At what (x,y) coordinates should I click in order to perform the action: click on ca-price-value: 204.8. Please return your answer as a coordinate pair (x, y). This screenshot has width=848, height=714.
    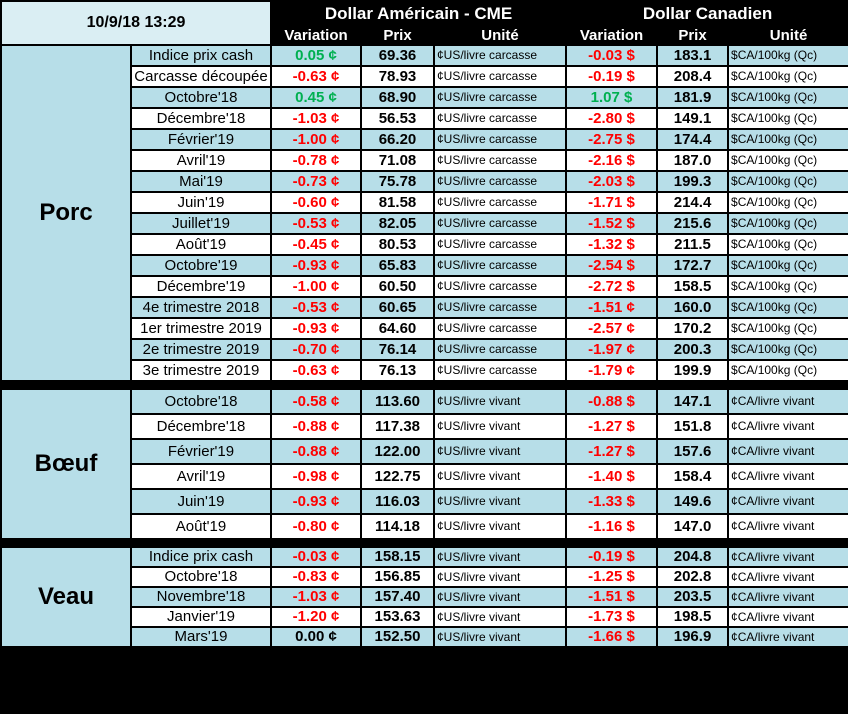
    Looking at the image, I should click on (693, 557).